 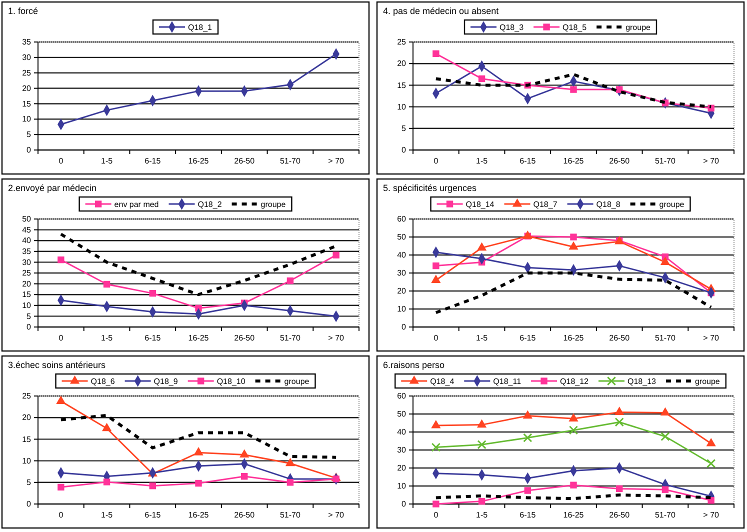 What do you see at coordinates (512, 27) in the screenshot?
I see `legend-label: Q18_3` at bounding box center [512, 27].